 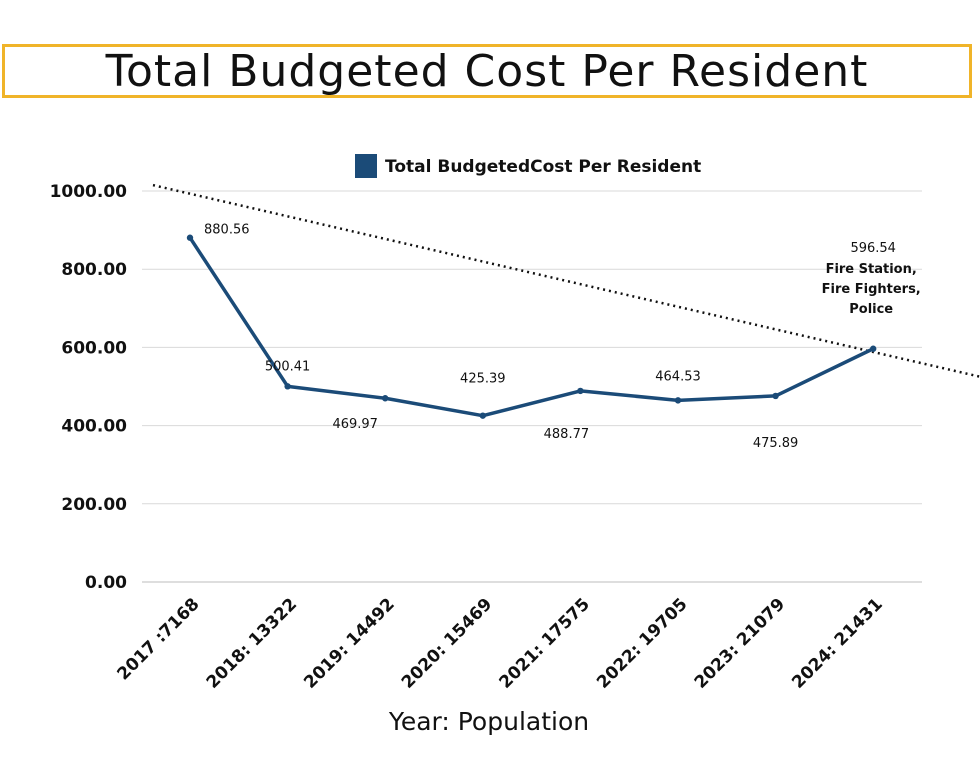 What do you see at coordinates (567, 434) in the screenshot?
I see `data-label: 488.77` at bounding box center [567, 434].